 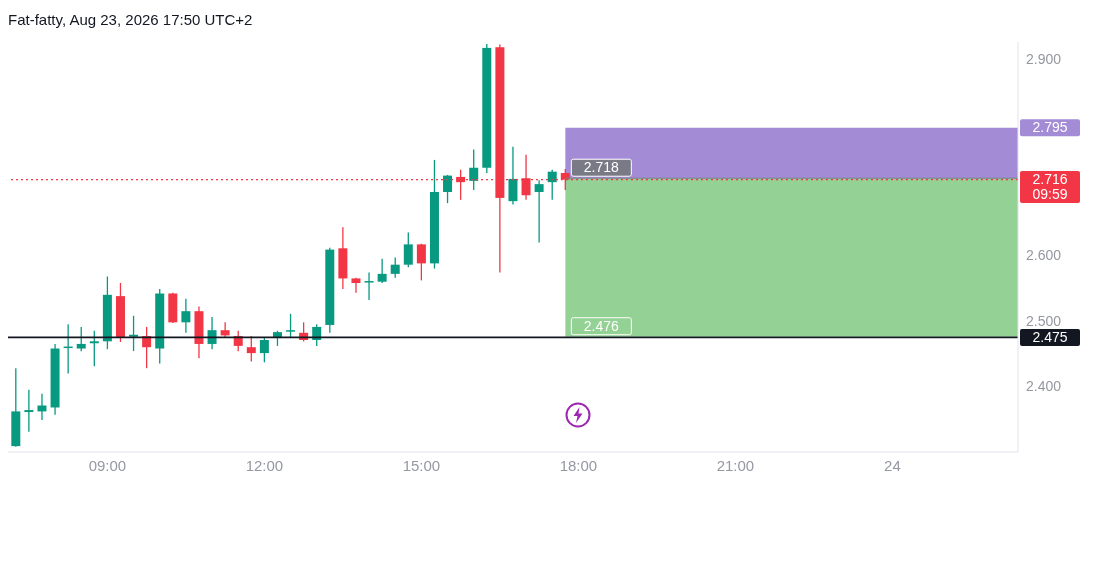 What do you see at coordinates (1050, 179) in the screenshot?
I see `ref-line-label: 2.716` at bounding box center [1050, 179].